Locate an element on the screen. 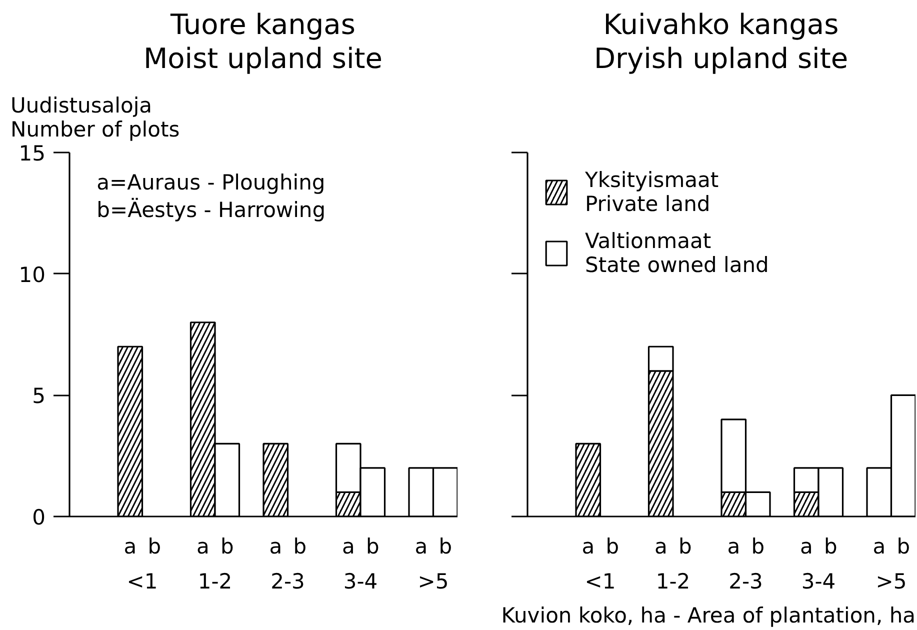  x-axis-title: Kuvion koko, ha - Area of plantation, ha is located at coordinates (708, 616).